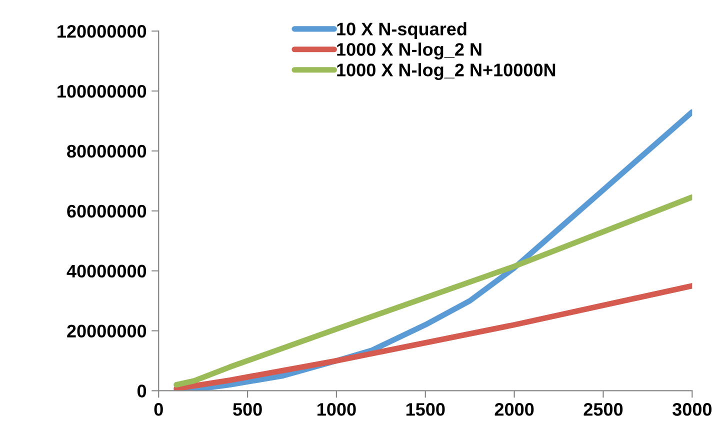 The width and height of the screenshot is (721, 444). Describe the element at coordinates (106, 331) in the screenshot. I see `y-tick-label: 20000000` at that location.